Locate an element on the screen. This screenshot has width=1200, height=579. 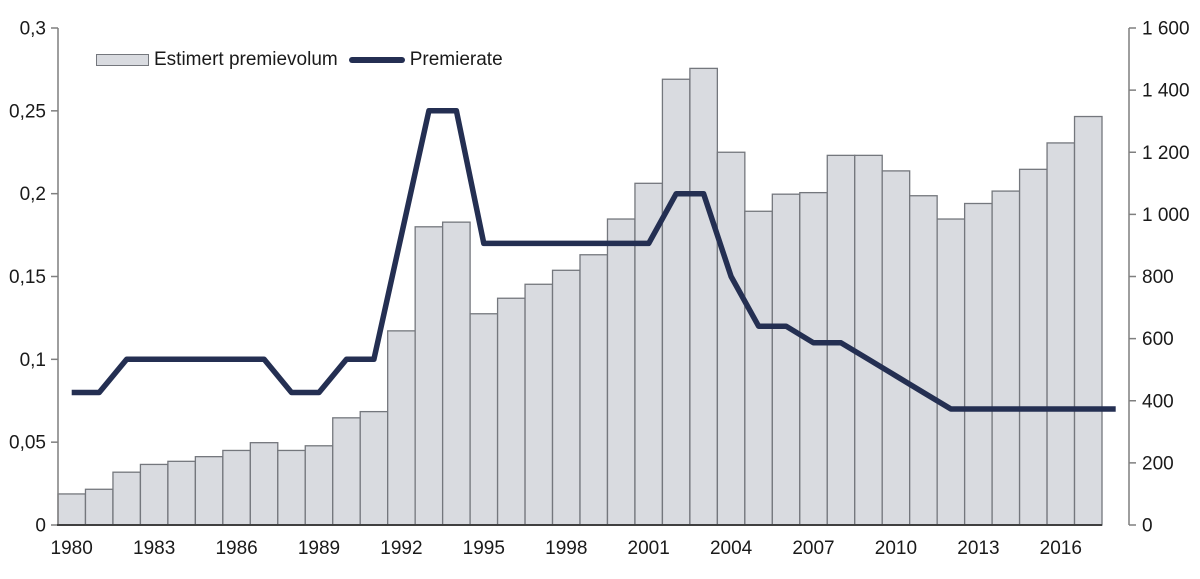
legend-label-estimert-premievolum: Estimert premievolum is located at coordinates (246, 59).